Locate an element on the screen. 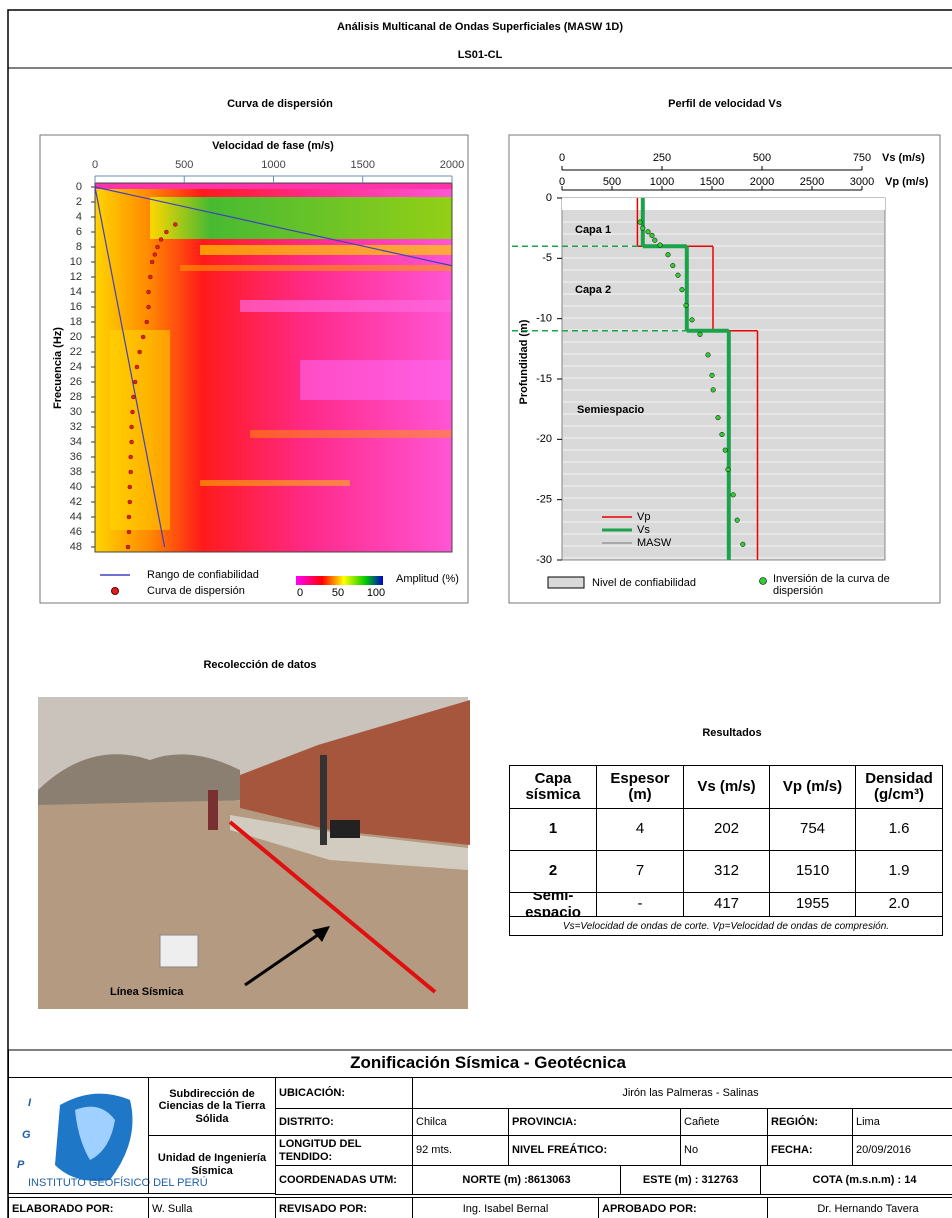 The image size is (952, 1218). table-cell: Densidad (g/cm³) is located at coordinates (899, 787).